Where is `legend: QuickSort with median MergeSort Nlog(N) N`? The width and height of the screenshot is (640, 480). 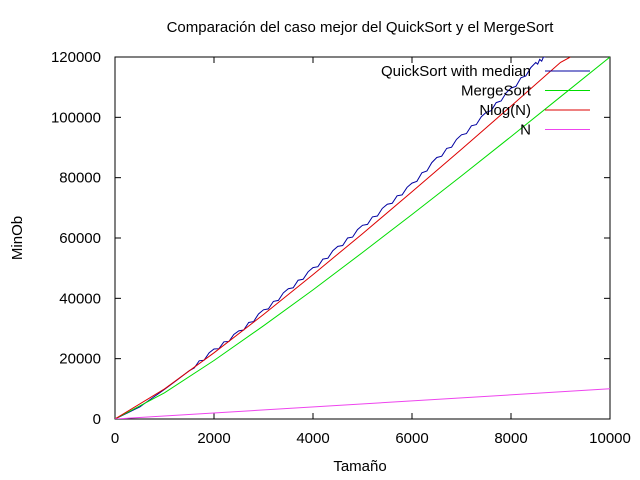 legend: QuickSort with median MergeSort Nlog(N) N is located at coordinates (485, 101).